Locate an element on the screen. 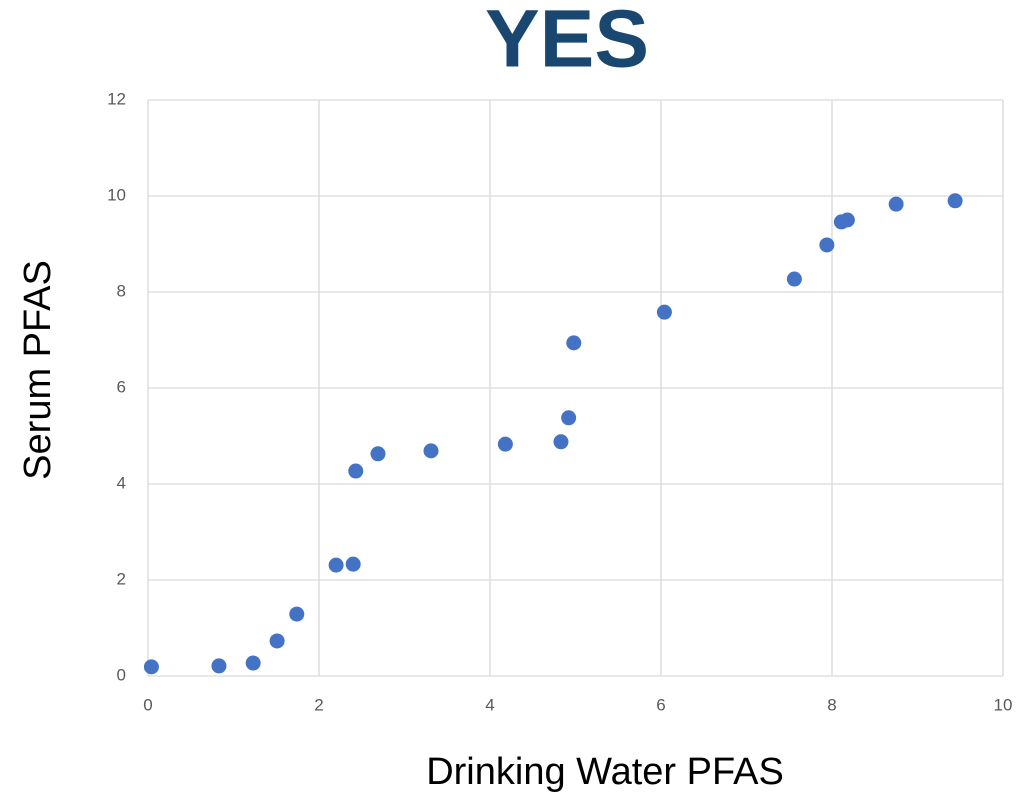 This screenshot has height=798, width=1017. y-tick-label: 0 is located at coordinates (121, 674).